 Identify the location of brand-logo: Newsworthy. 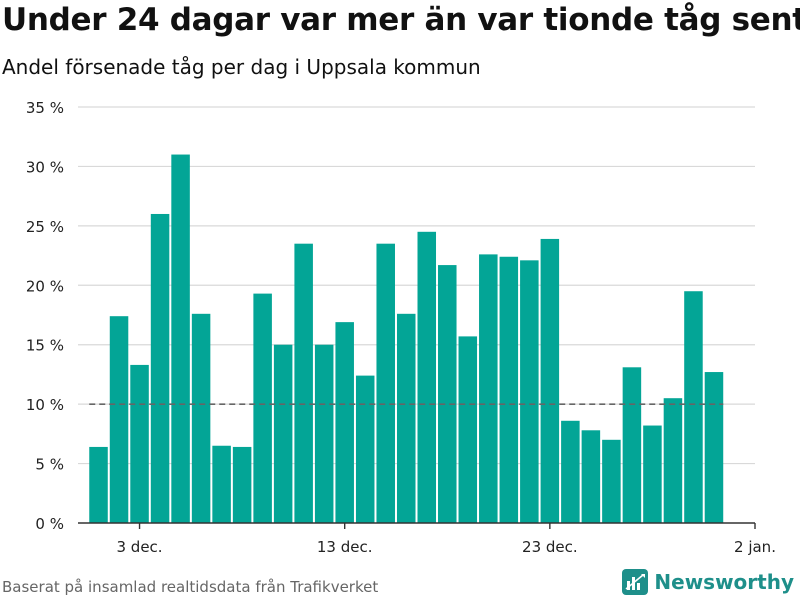
(708, 582).